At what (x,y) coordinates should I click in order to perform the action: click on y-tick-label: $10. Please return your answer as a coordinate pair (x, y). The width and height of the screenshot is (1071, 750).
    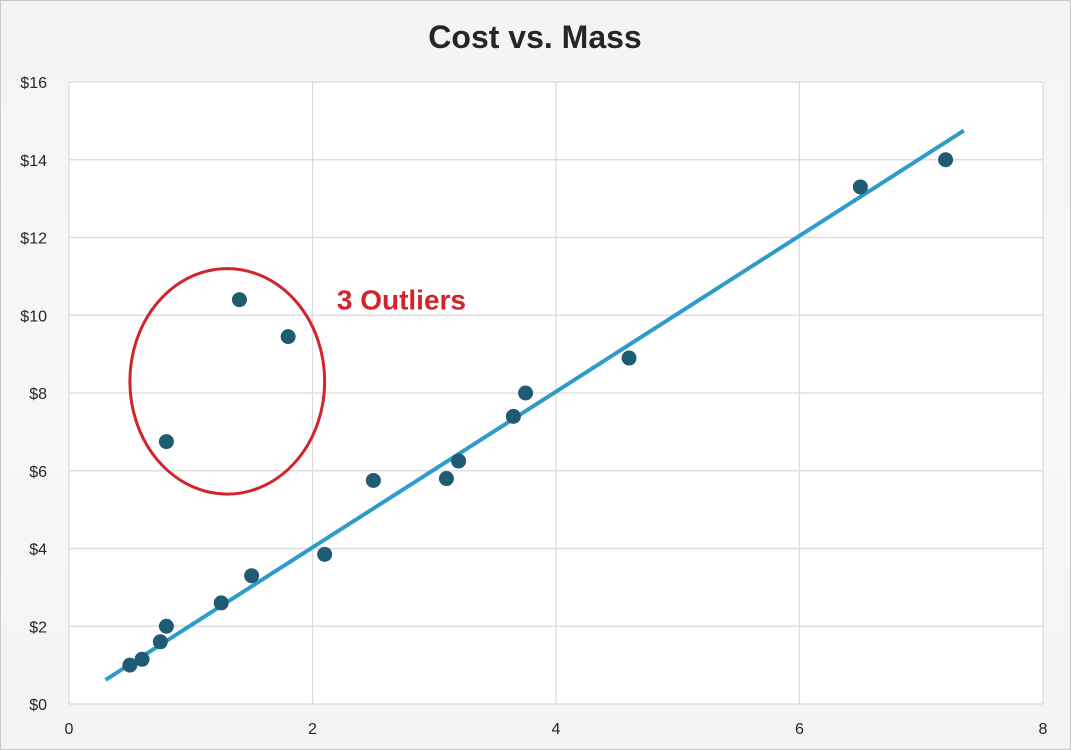
    Looking at the image, I should click on (33, 316).